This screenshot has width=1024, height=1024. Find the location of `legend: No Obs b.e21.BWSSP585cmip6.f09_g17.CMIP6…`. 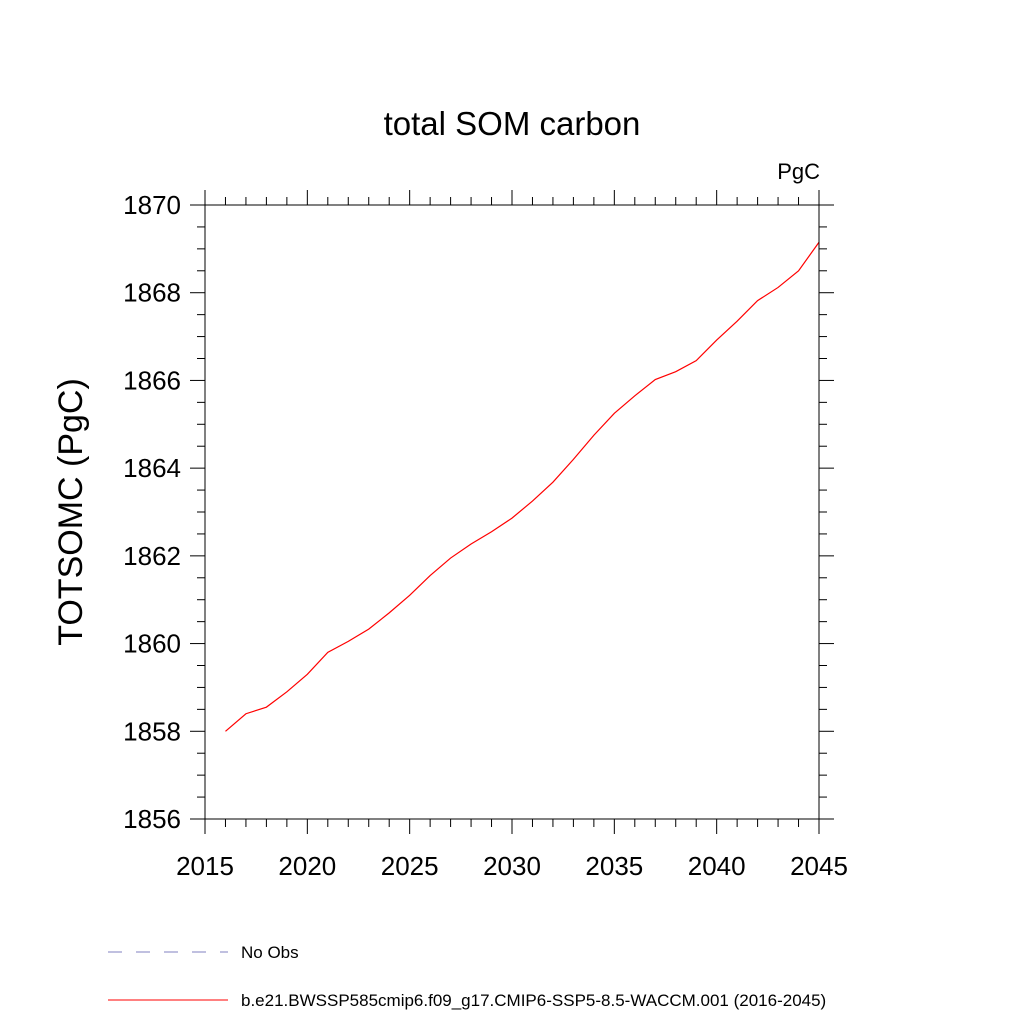

legend: No Obs b.e21.BWSSP585cmip6.f09_g17.CMIP6… is located at coordinates (467, 976).